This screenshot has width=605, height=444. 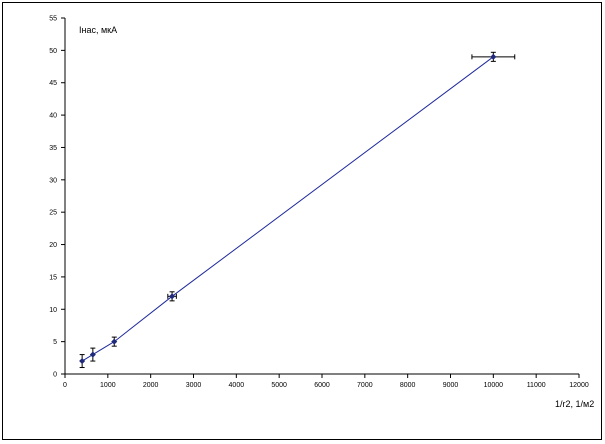 What do you see at coordinates (53, 245) in the screenshot?
I see `y-tick-label: 20` at bounding box center [53, 245].